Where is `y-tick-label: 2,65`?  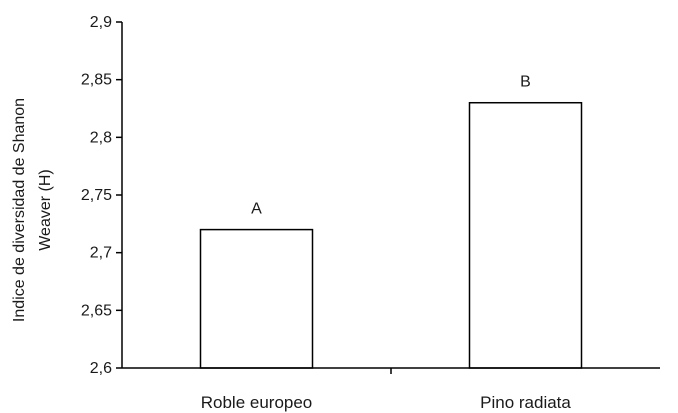
y-tick-label: 2,65 is located at coordinates (96, 310).